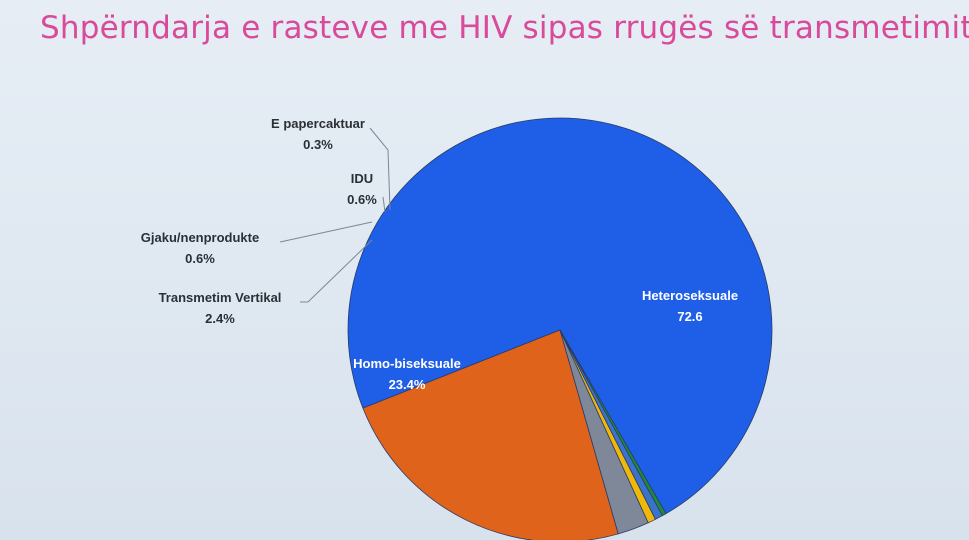  Describe the element at coordinates (690, 295) in the screenshot. I see `slice-label-heteroseksuale: Heteroseksuale` at that location.